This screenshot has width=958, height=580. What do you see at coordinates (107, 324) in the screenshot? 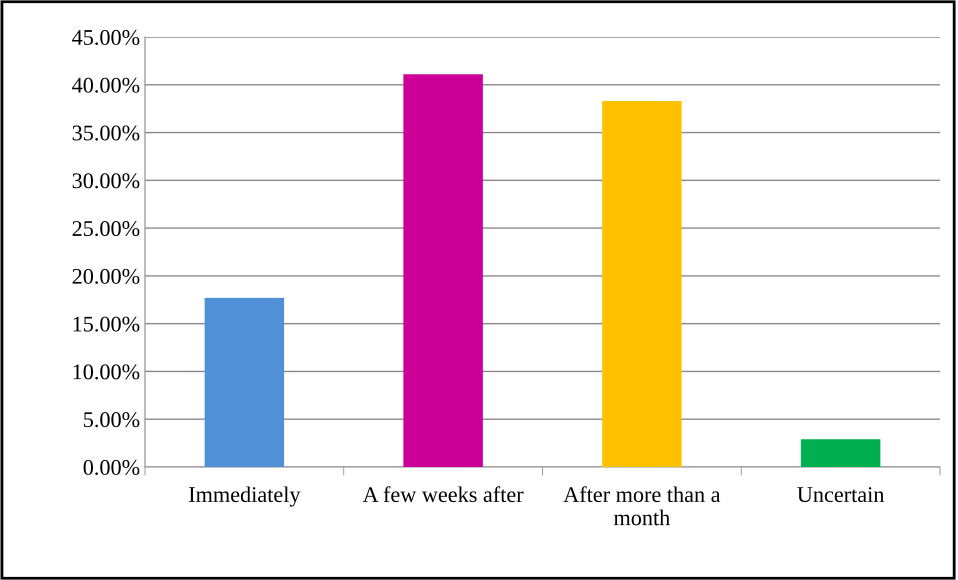
I see `y-tick-label: 15.00%` at bounding box center [107, 324].